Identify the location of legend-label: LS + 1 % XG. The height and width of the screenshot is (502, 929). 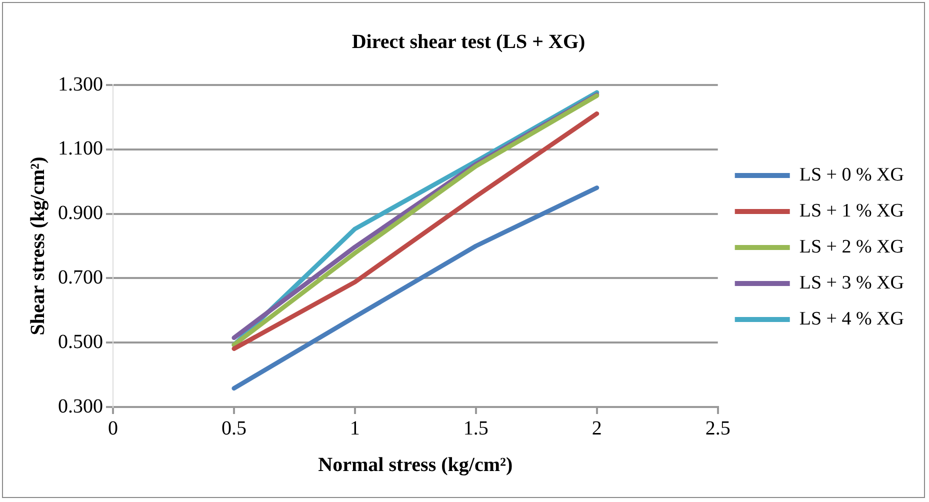
(851, 211).